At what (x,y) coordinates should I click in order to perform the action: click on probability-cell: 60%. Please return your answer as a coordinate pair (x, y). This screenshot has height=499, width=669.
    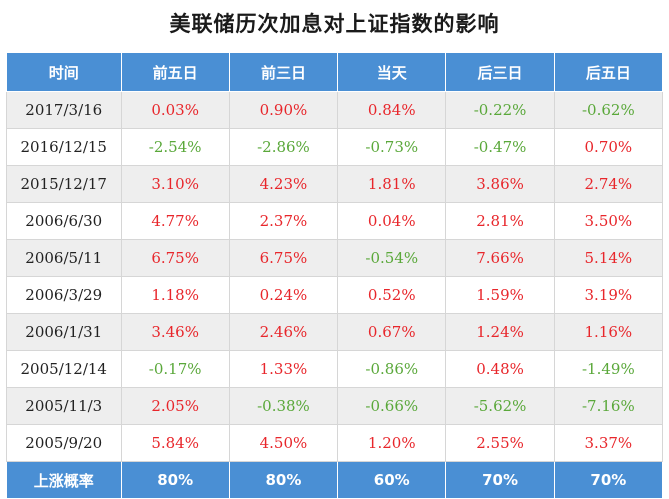
    Looking at the image, I should click on (392, 480).